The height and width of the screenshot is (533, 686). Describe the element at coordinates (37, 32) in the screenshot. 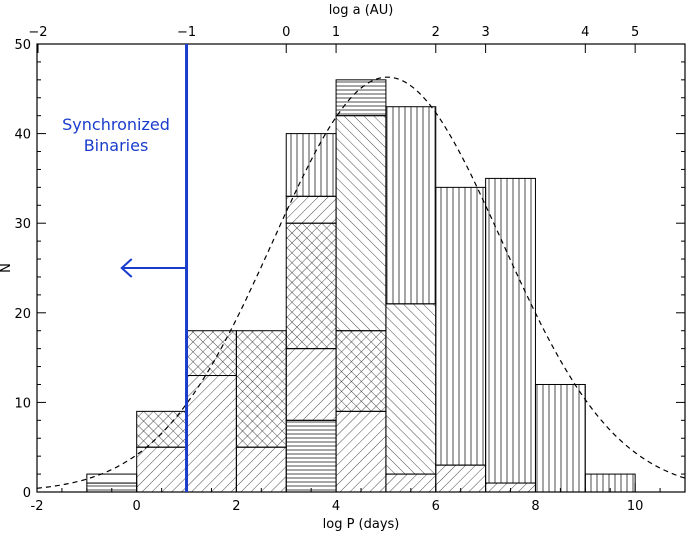

I see `x2-tick-label: −2` at that location.